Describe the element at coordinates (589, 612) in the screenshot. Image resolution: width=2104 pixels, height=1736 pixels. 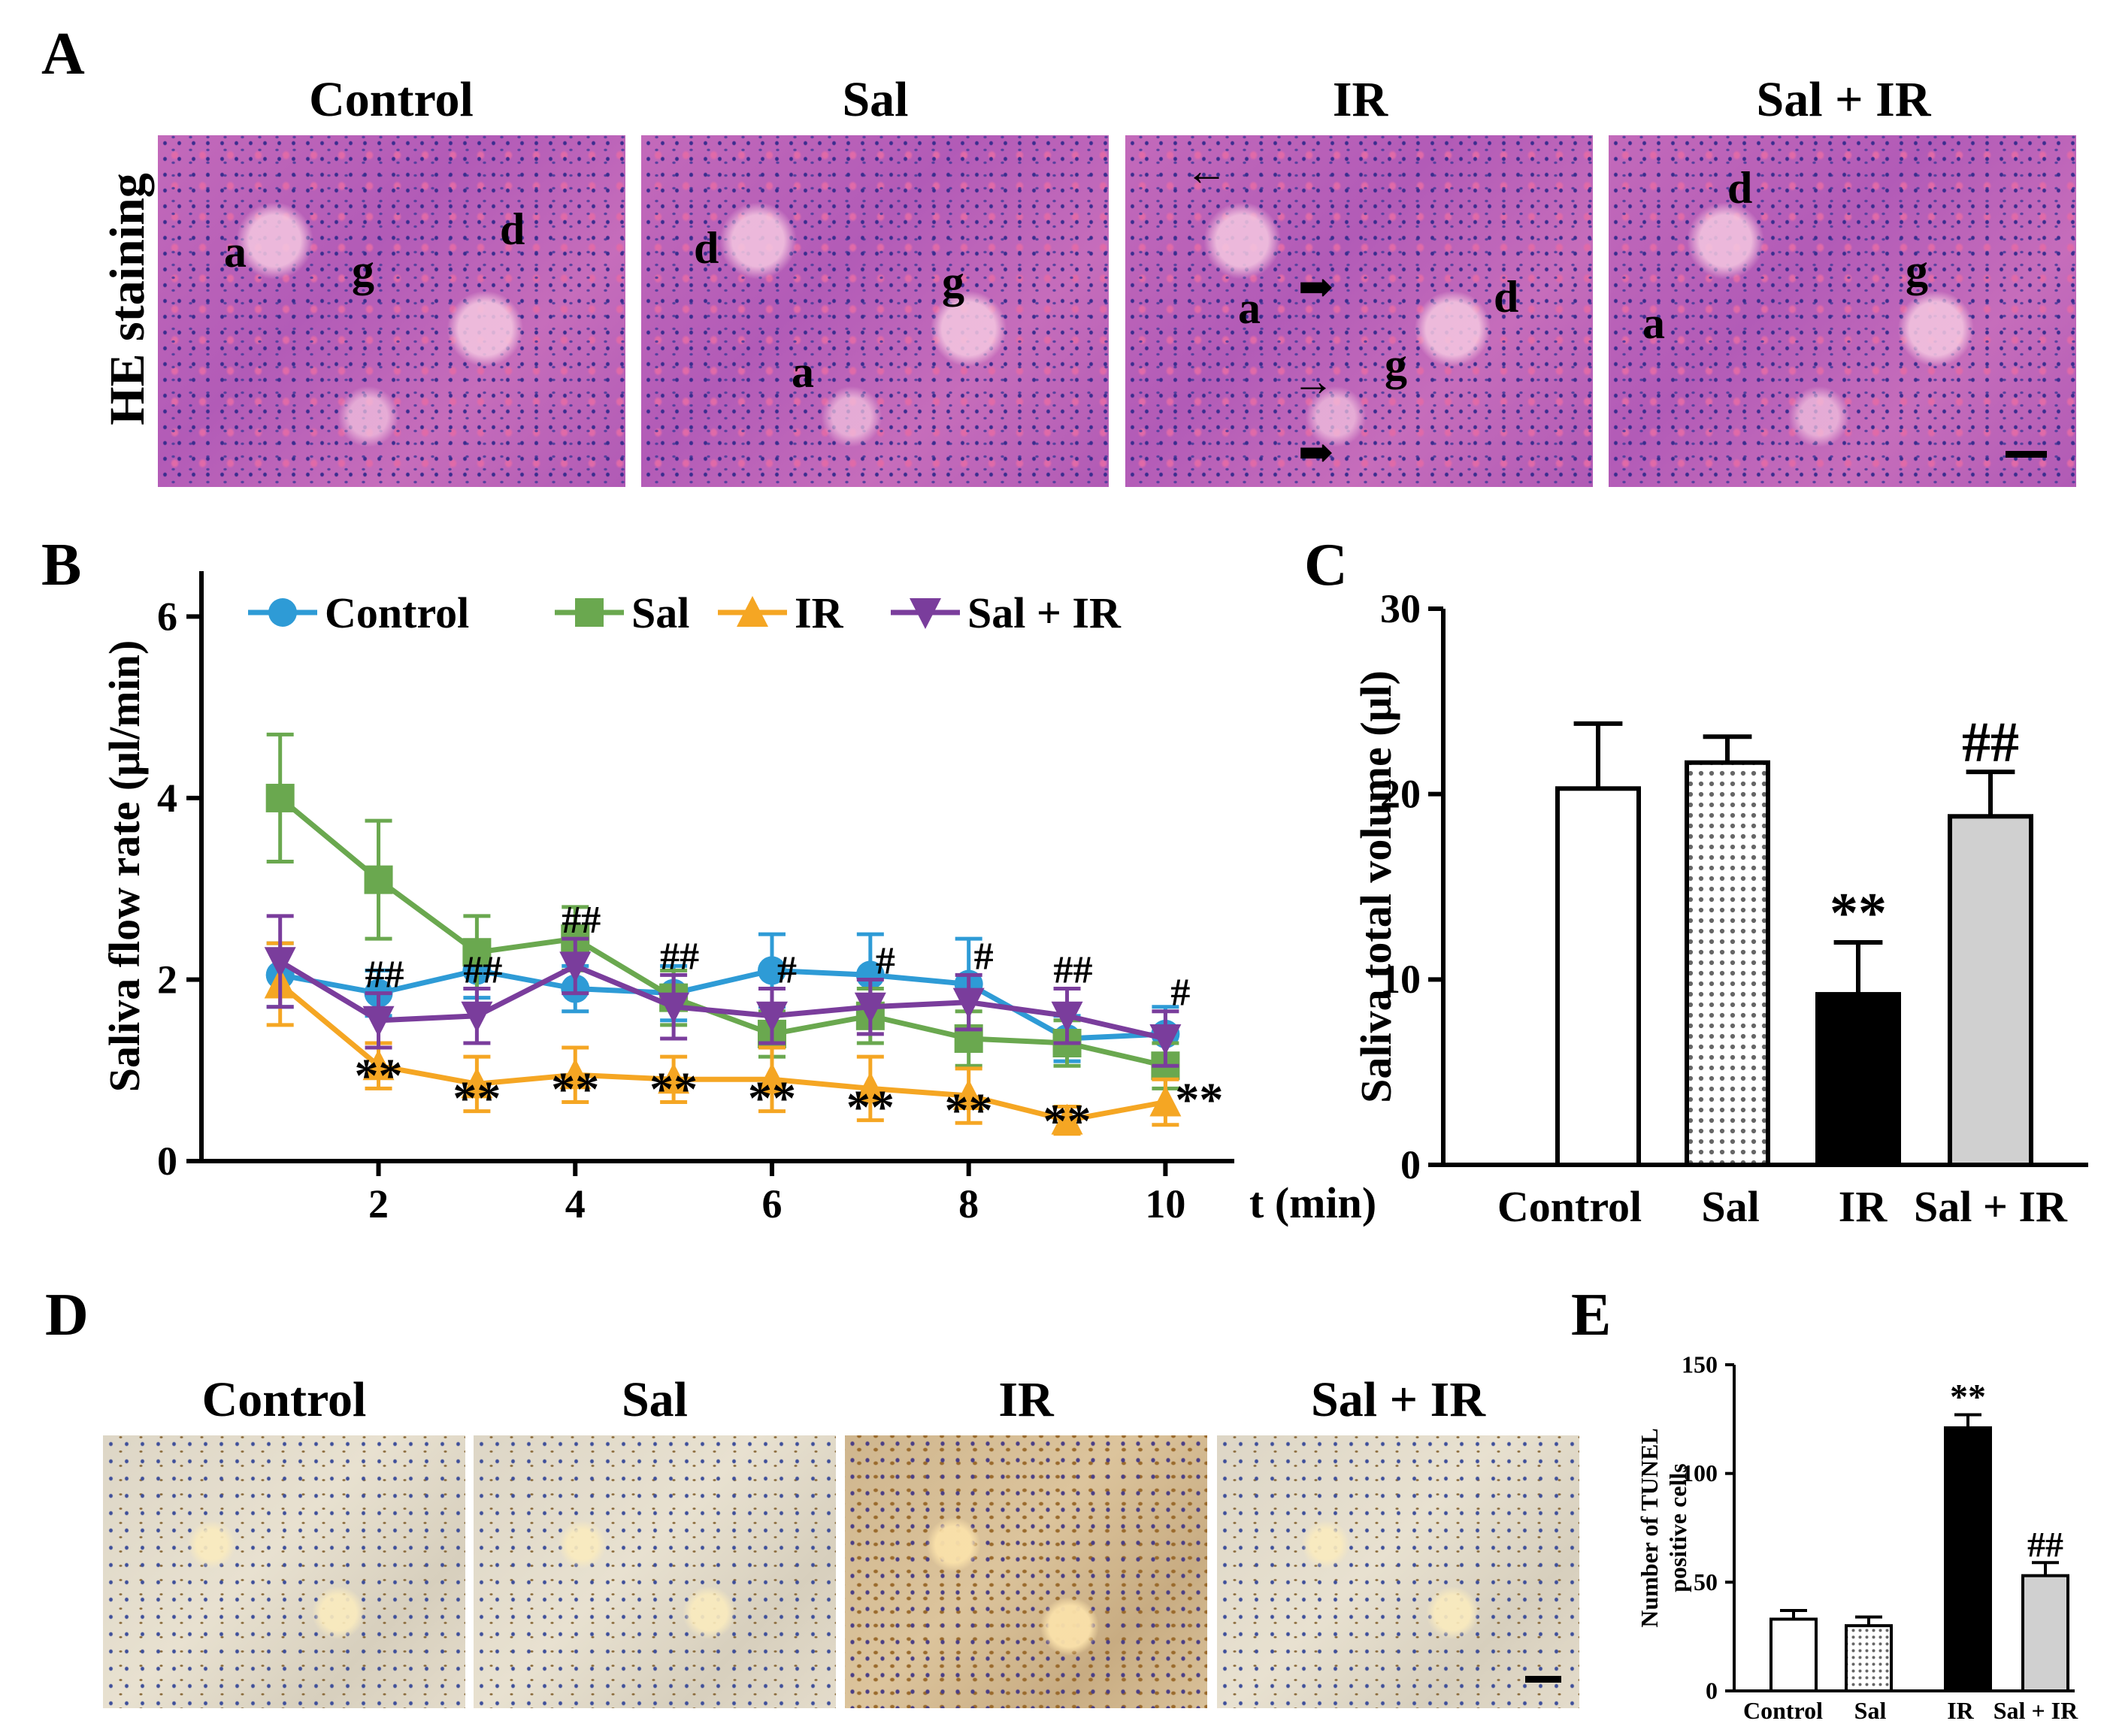
I see `legend-marker-sal` at that location.